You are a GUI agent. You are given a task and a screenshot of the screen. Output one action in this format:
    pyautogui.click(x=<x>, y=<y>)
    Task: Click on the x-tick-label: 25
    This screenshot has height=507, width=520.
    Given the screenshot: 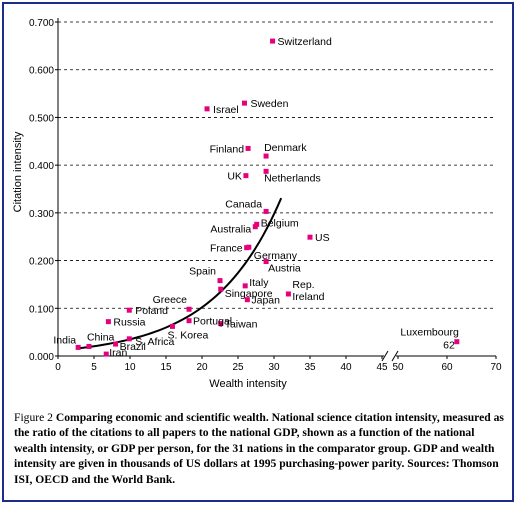 What is the action you would take?
    pyautogui.click(x=238, y=367)
    